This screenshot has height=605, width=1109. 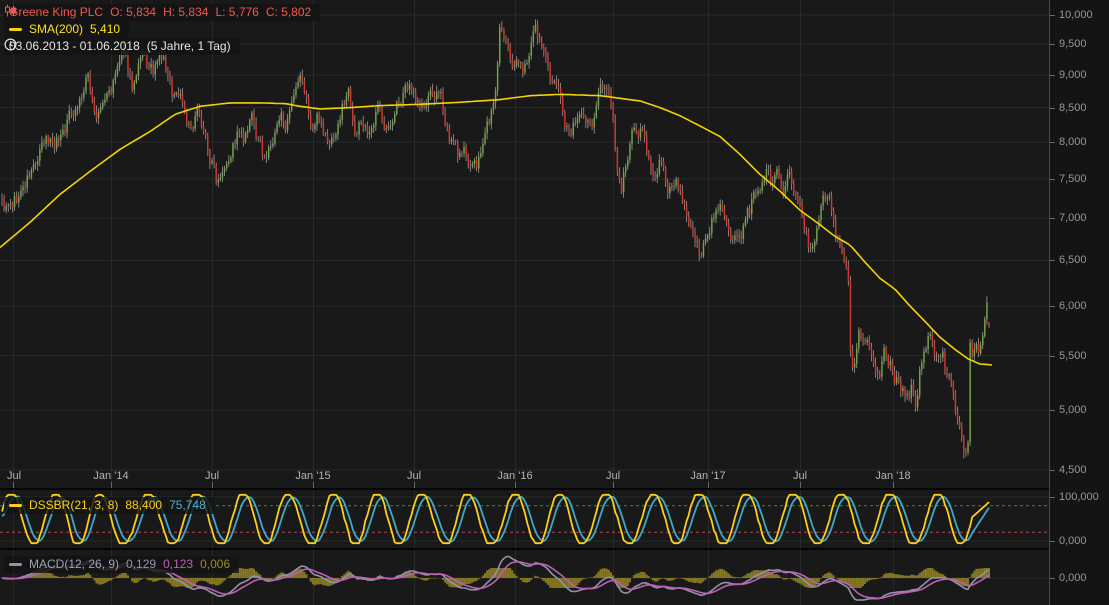 I want to click on macd-value: 0,129, so click(x=141, y=564).